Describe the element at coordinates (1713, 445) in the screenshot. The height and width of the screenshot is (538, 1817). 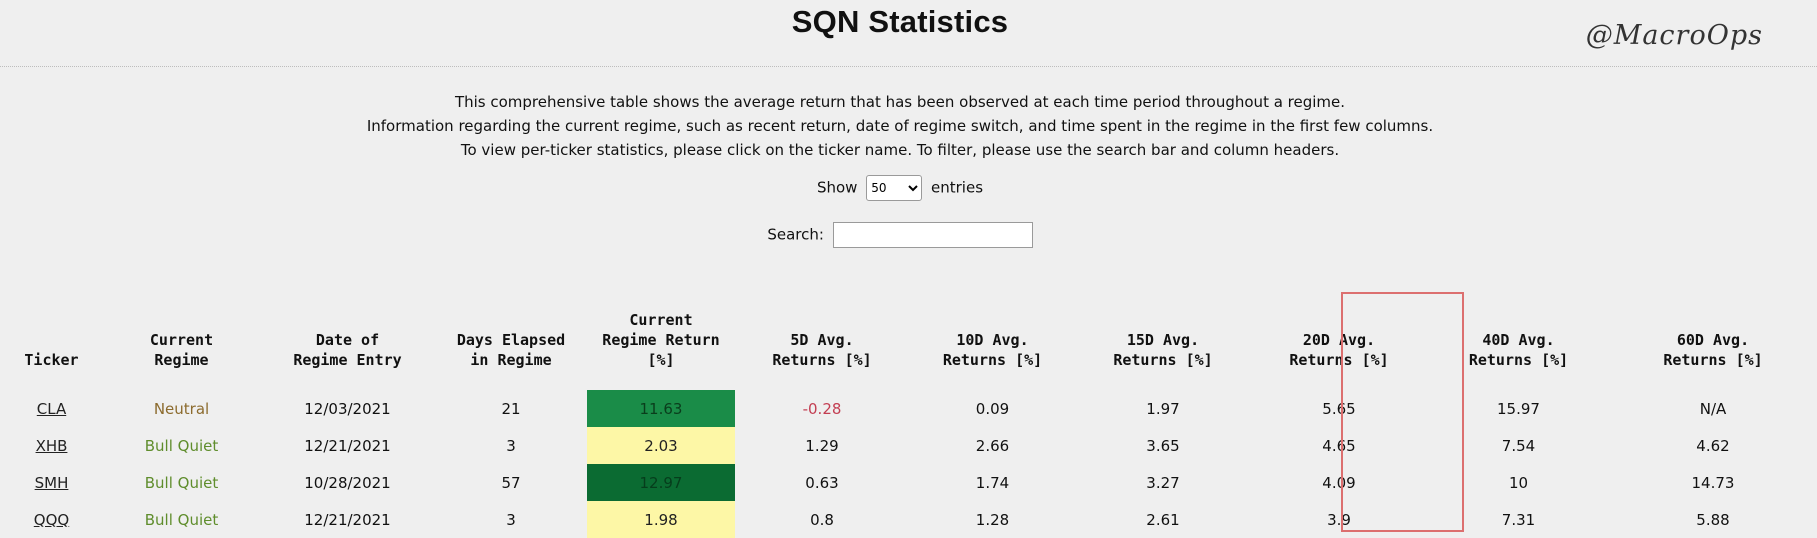
I see `return-60d-cell: 4.62` at that location.